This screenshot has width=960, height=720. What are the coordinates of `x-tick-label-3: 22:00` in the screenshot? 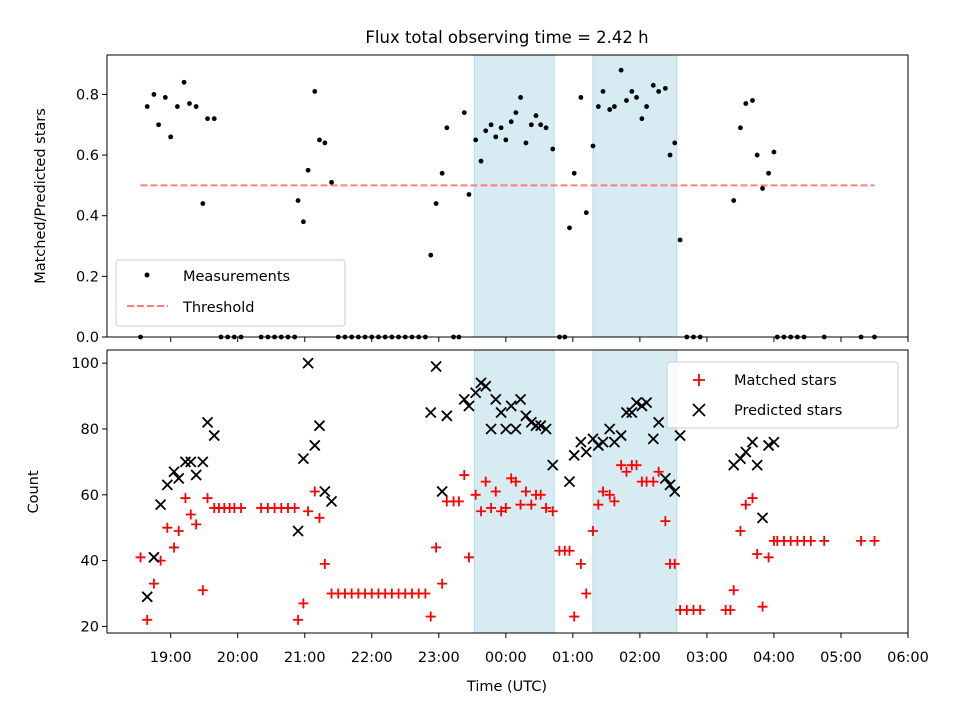 It's located at (372, 658).